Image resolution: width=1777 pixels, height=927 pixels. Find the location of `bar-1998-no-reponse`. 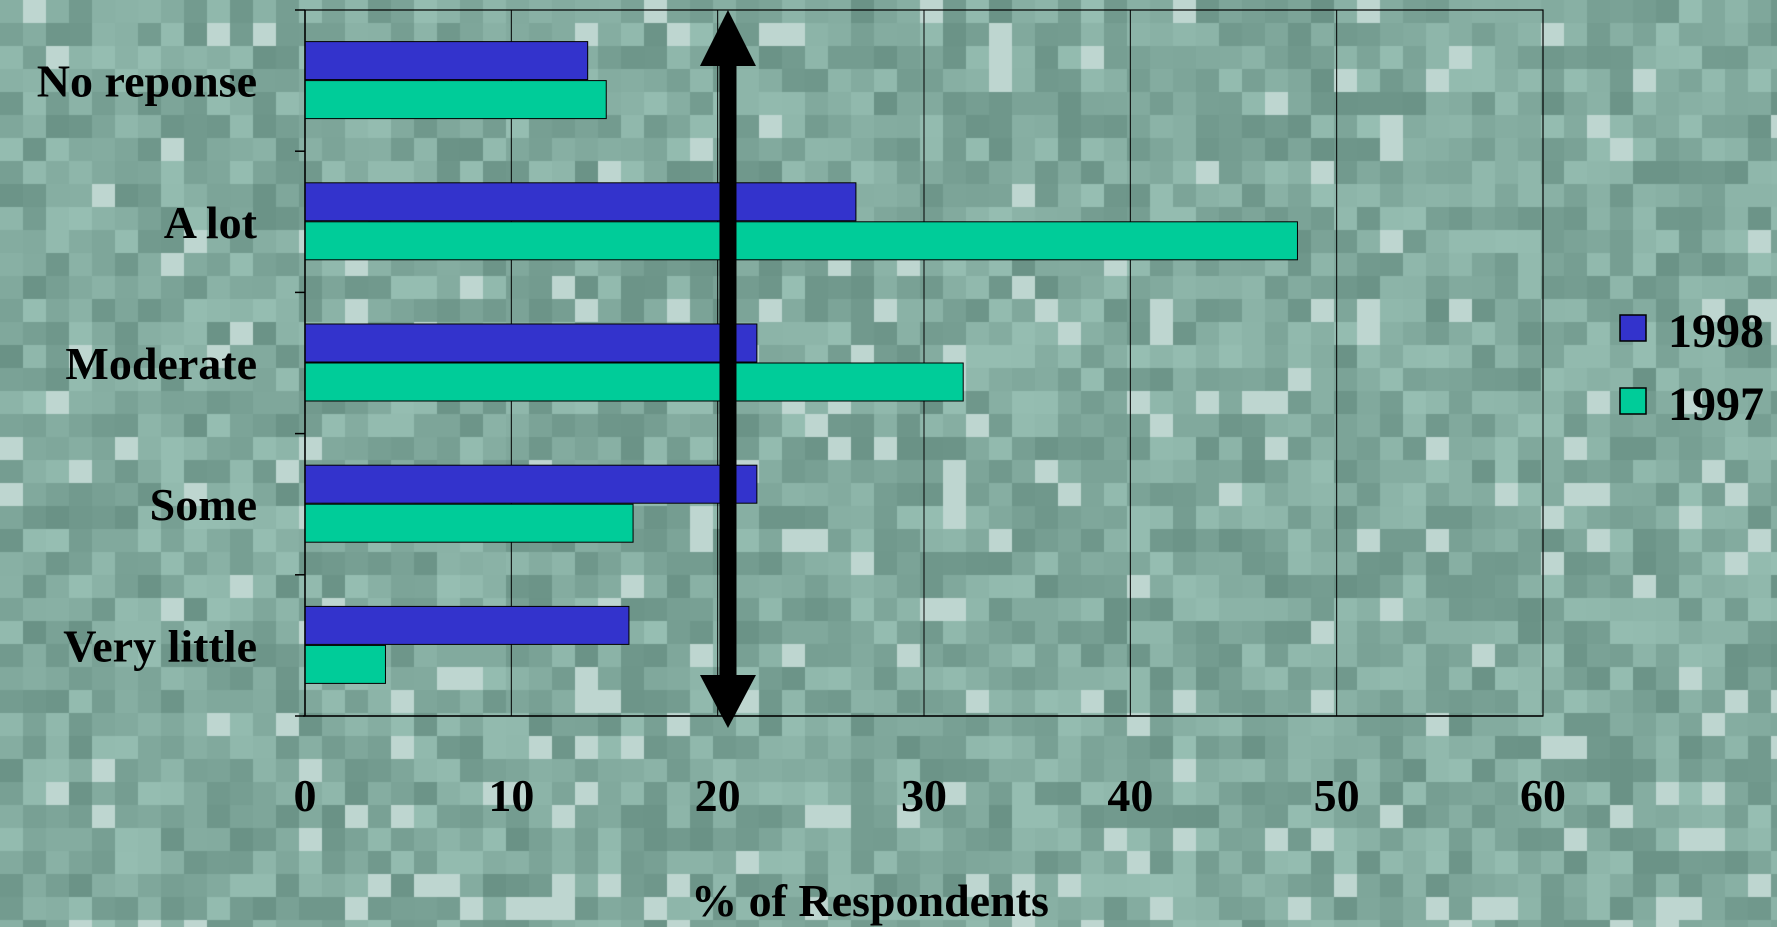

bar-1998-no-reponse is located at coordinates (446, 61).